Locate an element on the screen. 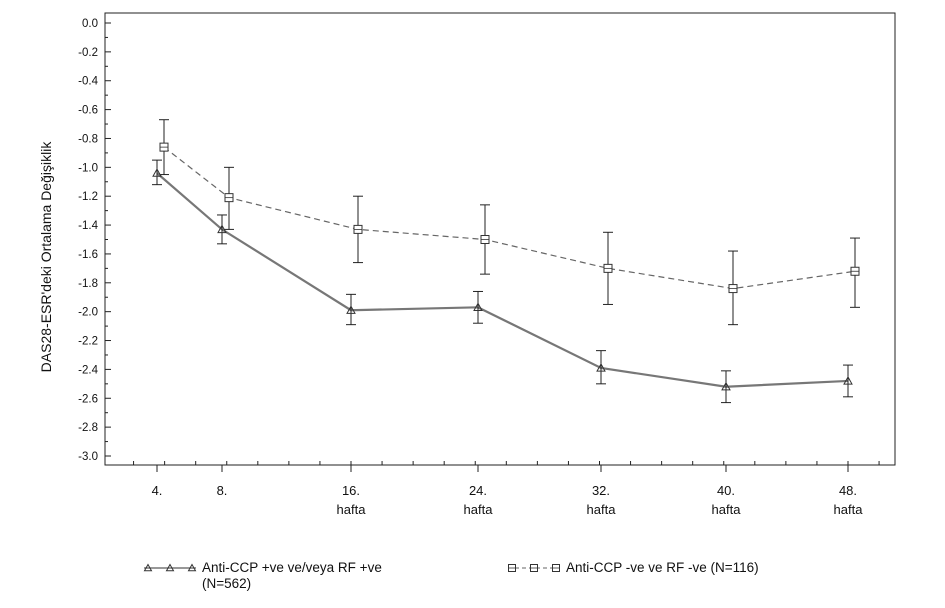 The image size is (945, 608). y-tick-label: -2.0 is located at coordinates (88, 313).